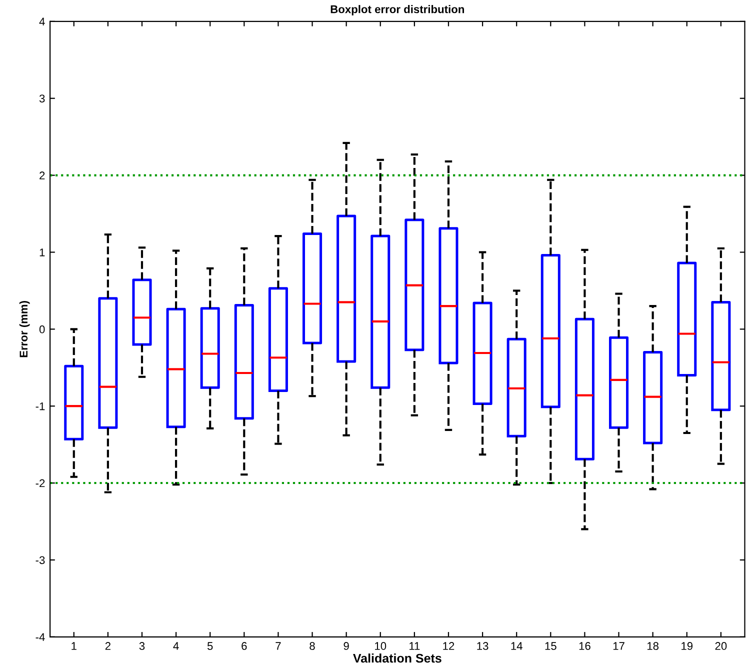 The height and width of the screenshot is (669, 747). I want to click on x-tick-label: 2, so click(107, 646).